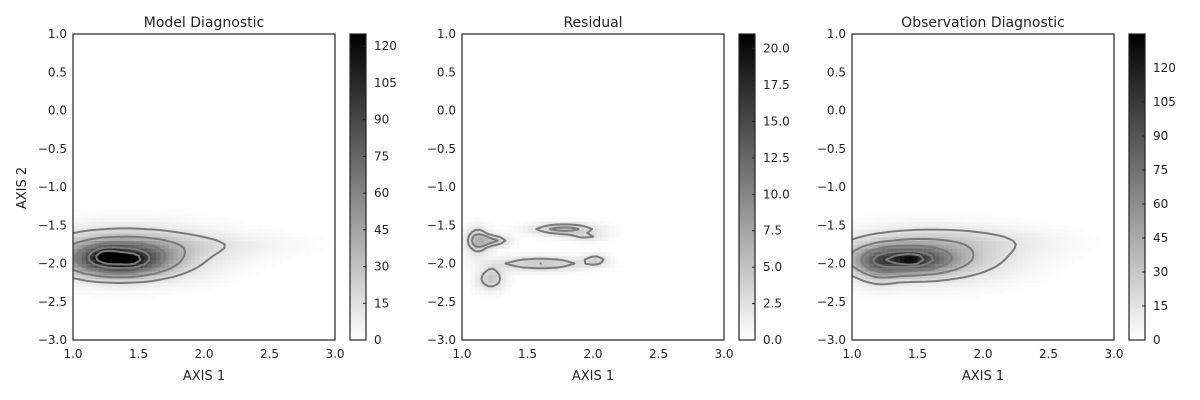  Describe the element at coordinates (441, 149) in the screenshot. I see `y-tick-label: −0.5` at that location.